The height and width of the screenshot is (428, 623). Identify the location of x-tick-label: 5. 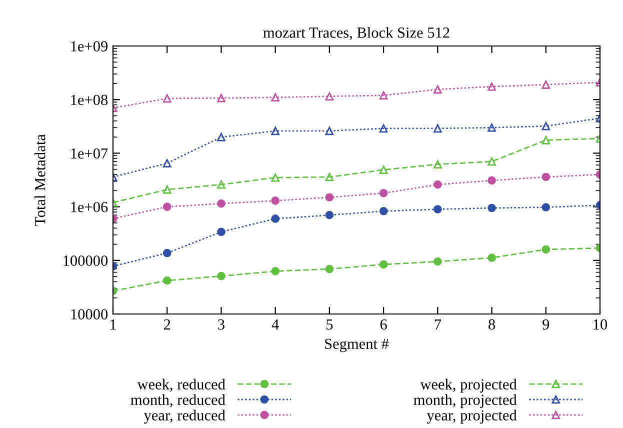
(329, 324).